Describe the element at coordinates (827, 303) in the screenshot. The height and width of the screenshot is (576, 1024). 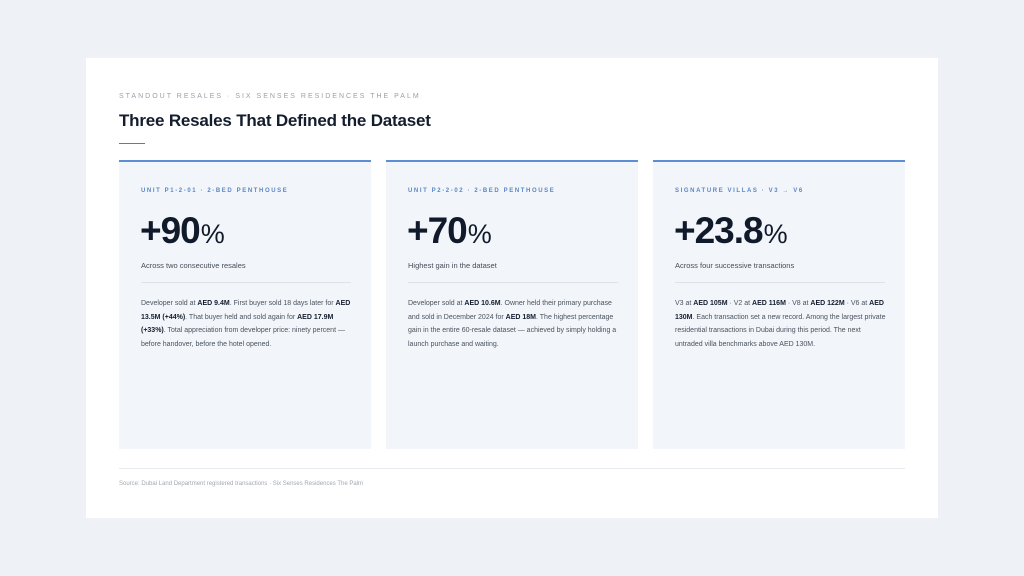
I see `body-emphasis: AED 122M` at that location.